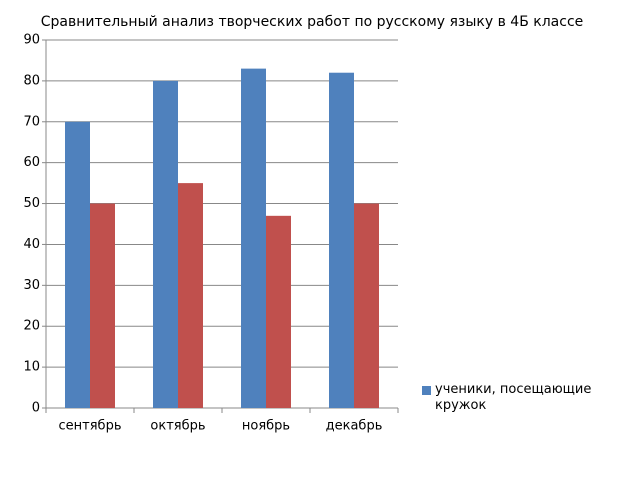 The image size is (640, 480). Describe the element at coordinates (31, 285) in the screenshot. I see `y-tick-label: 30` at that location.